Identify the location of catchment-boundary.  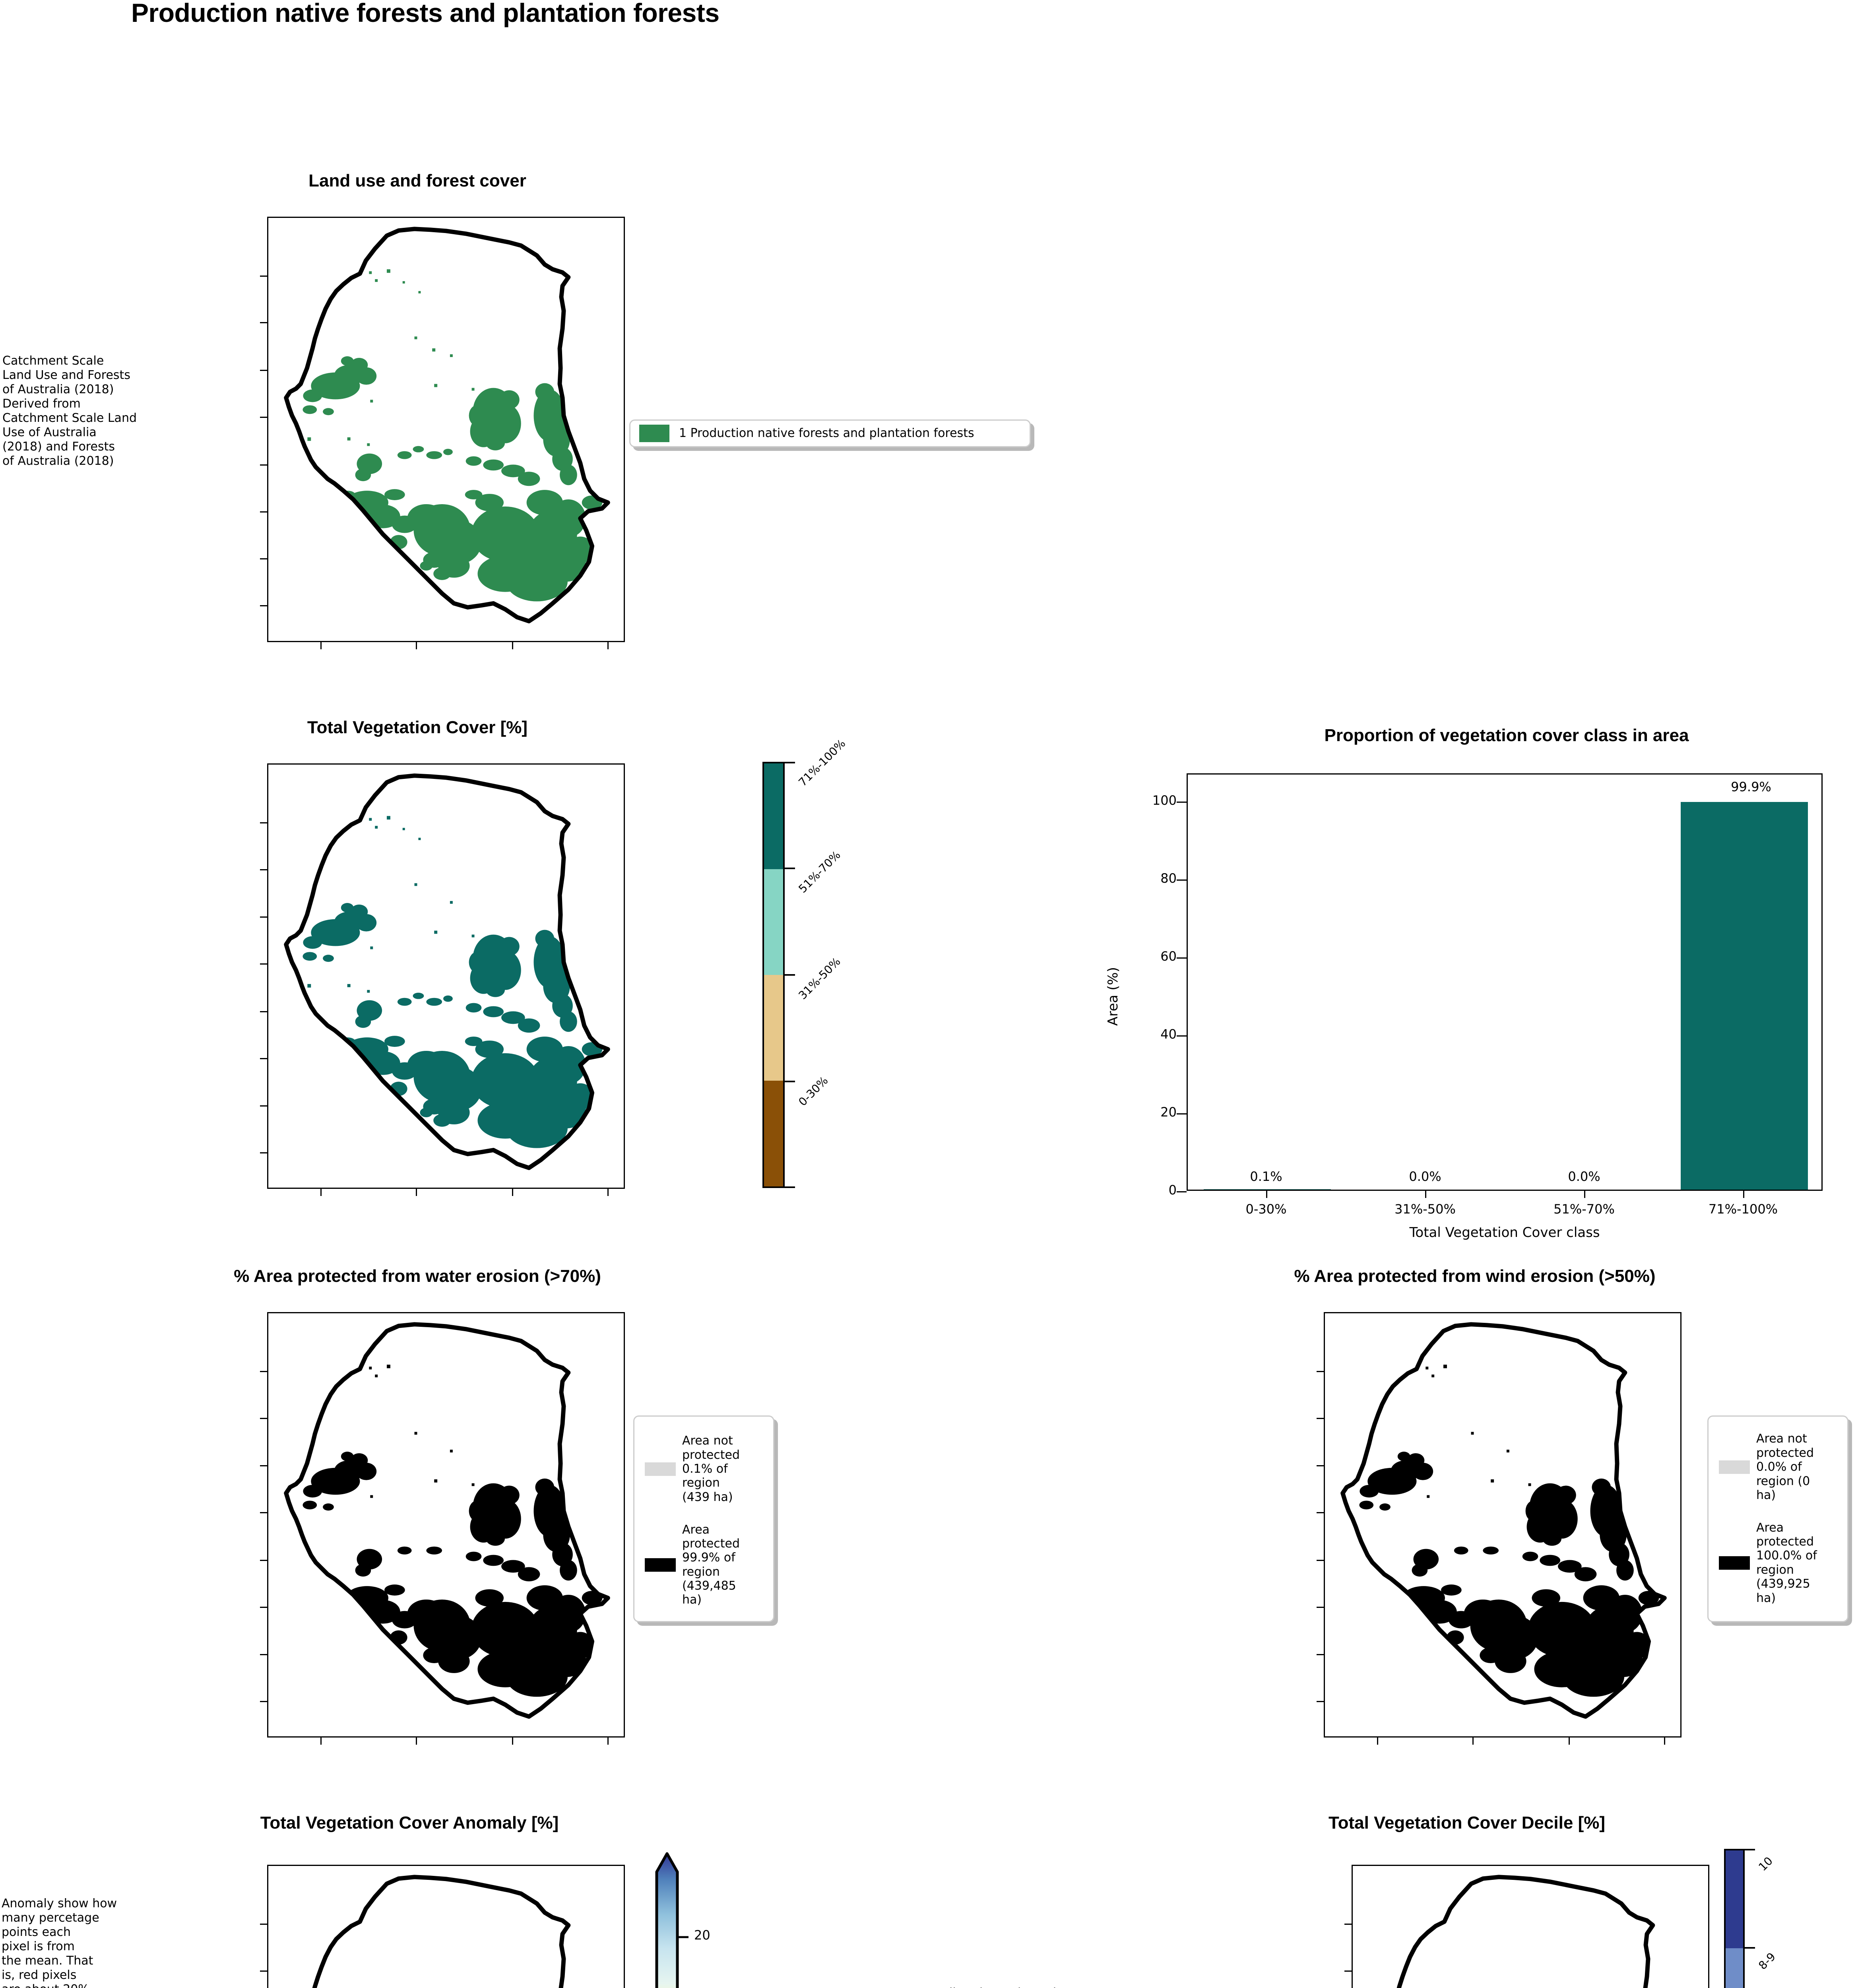
(447, 425).